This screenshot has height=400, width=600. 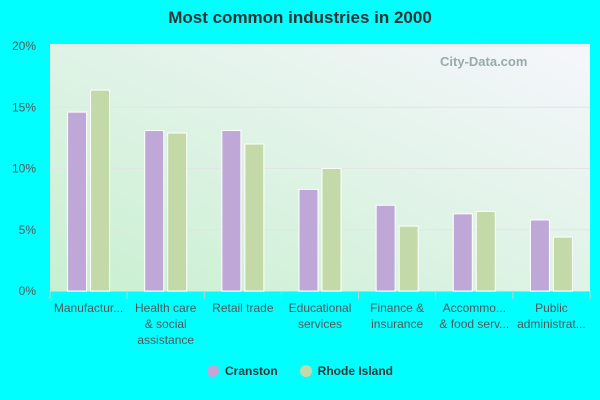 What do you see at coordinates (397, 324) in the screenshot?
I see `x-category-label: insurance` at bounding box center [397, 324].